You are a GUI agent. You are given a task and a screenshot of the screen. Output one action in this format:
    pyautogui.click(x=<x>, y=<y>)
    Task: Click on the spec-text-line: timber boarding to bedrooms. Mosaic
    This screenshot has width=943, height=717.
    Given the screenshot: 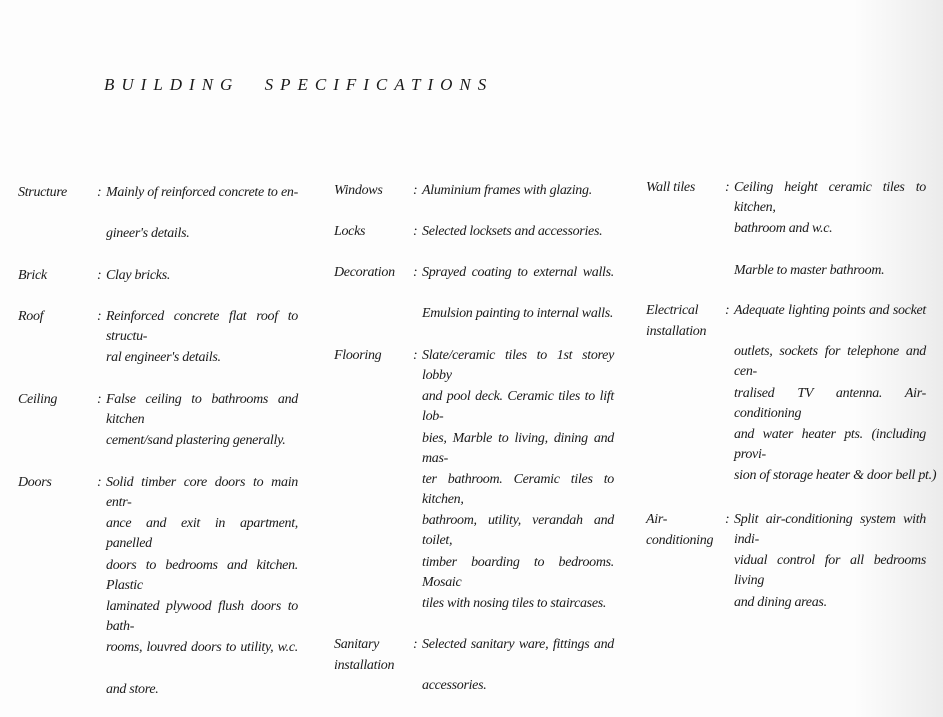 What is the action you would take?
    pyautogui.click(x=518, y=572)
    